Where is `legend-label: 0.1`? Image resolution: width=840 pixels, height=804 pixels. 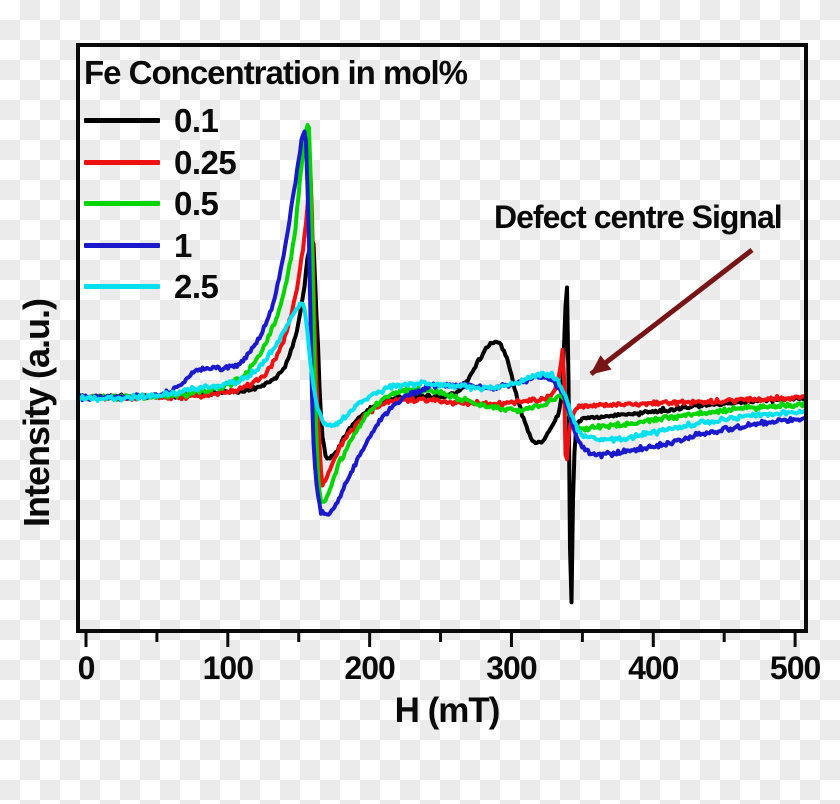
legend-label: 0.1 is located at coordinates (196, 121).